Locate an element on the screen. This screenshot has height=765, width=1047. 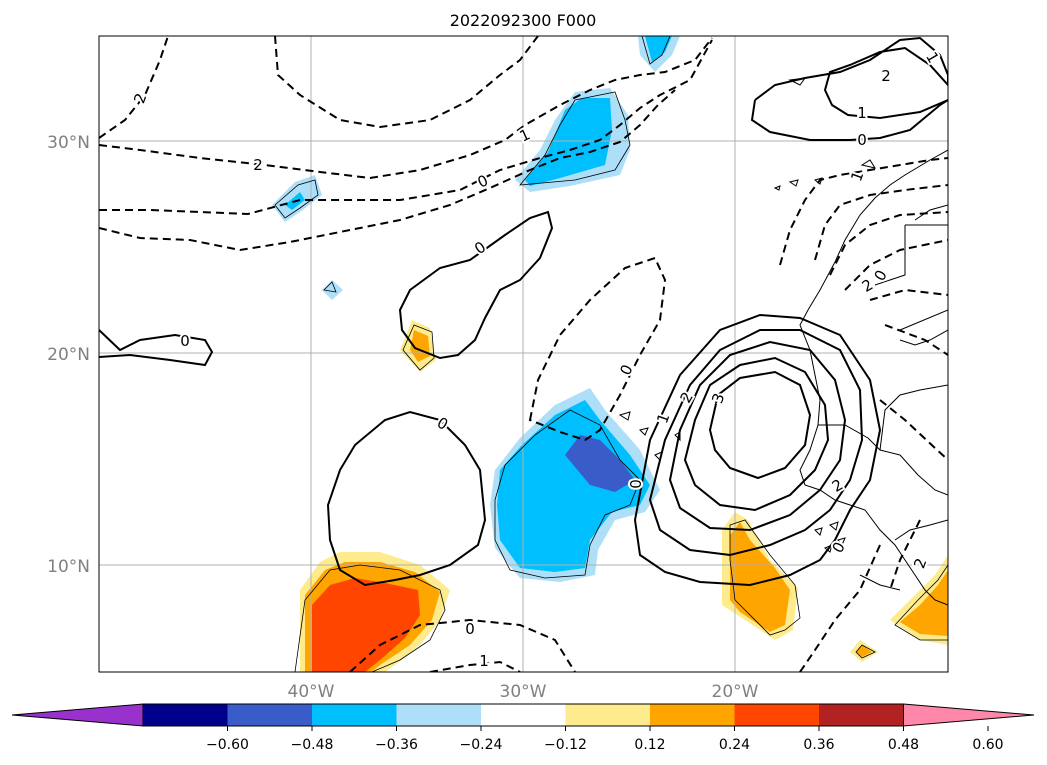
anomaly-outline-nw is located at coordinates (296, 199).